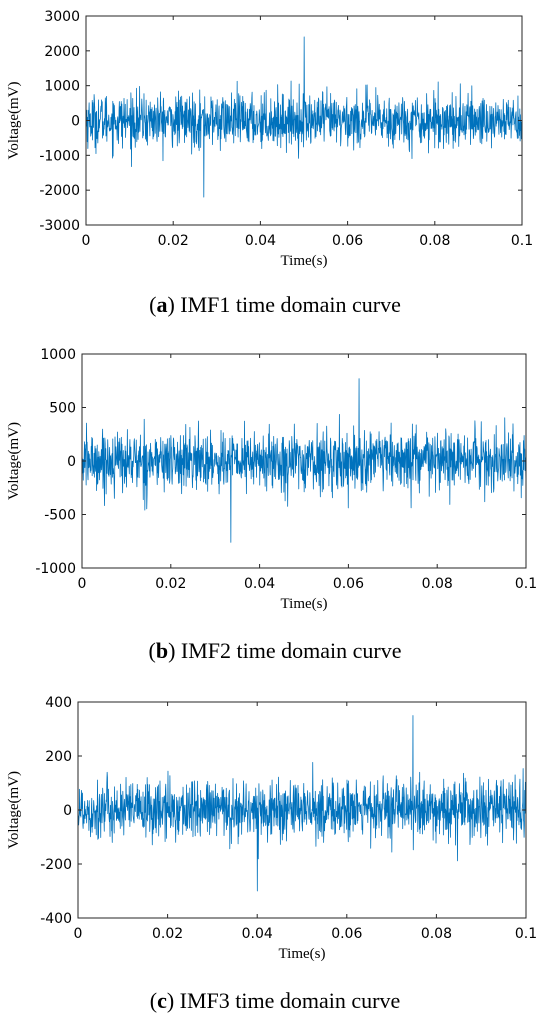  What do you see at coordinates (290, 304) in the screenshot?
I see `caption-a-text: IMF1 time domain curve` at bounding box center [290, 304].